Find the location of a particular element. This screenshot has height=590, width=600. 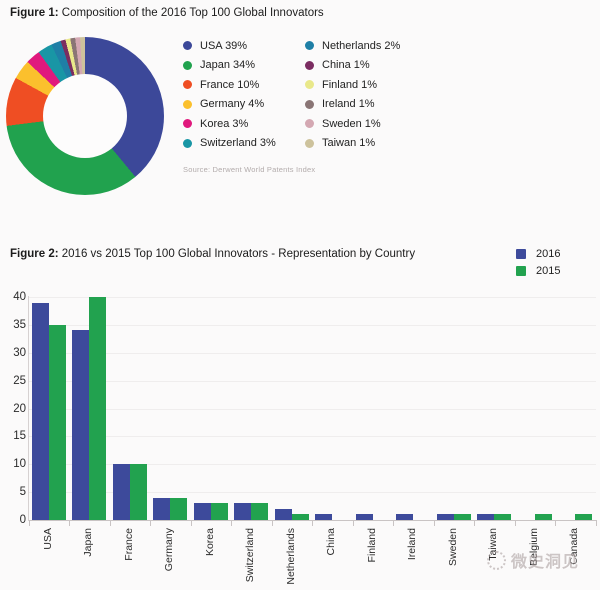

bar-2015-belgium is located at coordinates (543, 517).